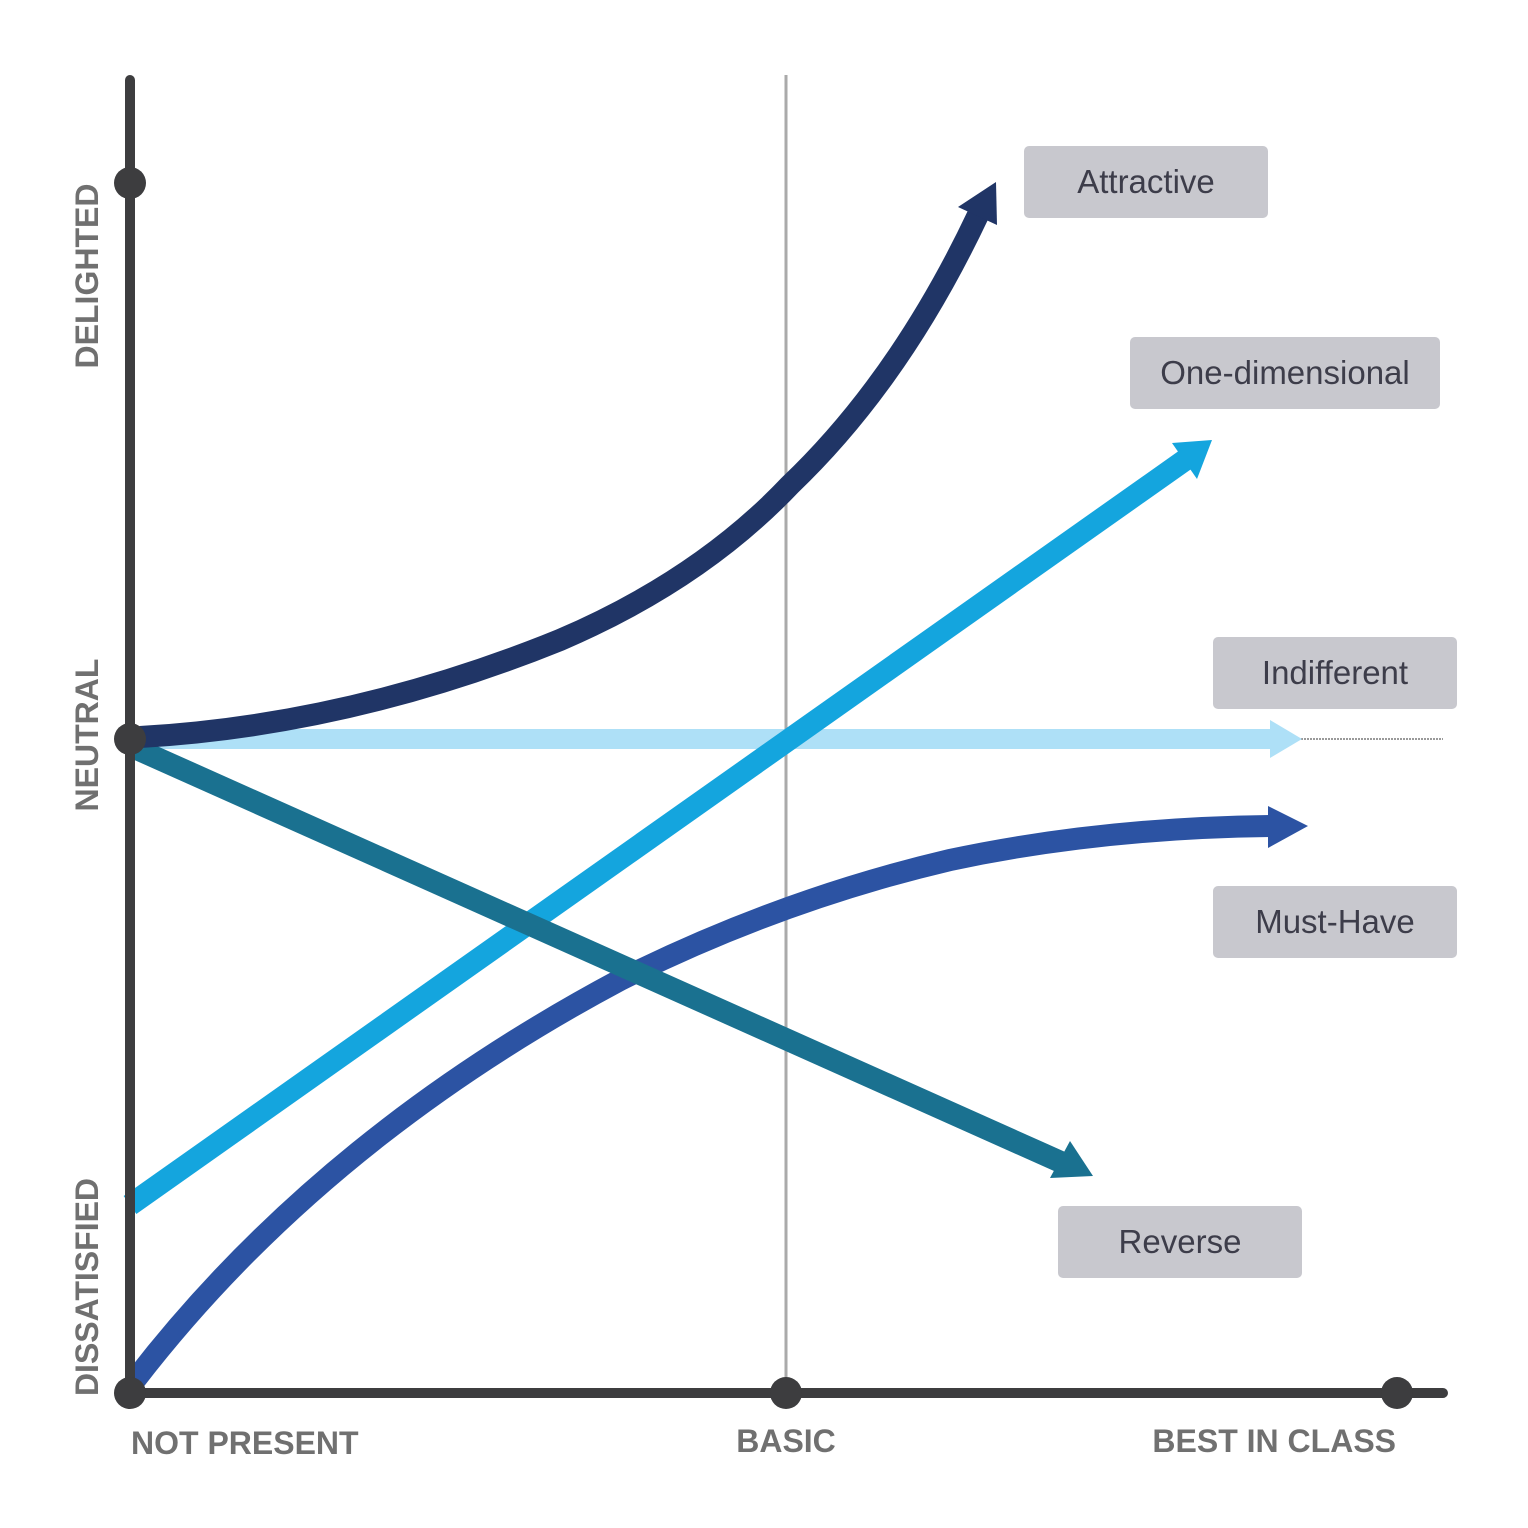 The width and height of the screenshot is (1528, 1528). Describe the element at coordinates (130, 739) in the screenshot. I see `neutral-marker` at that location.